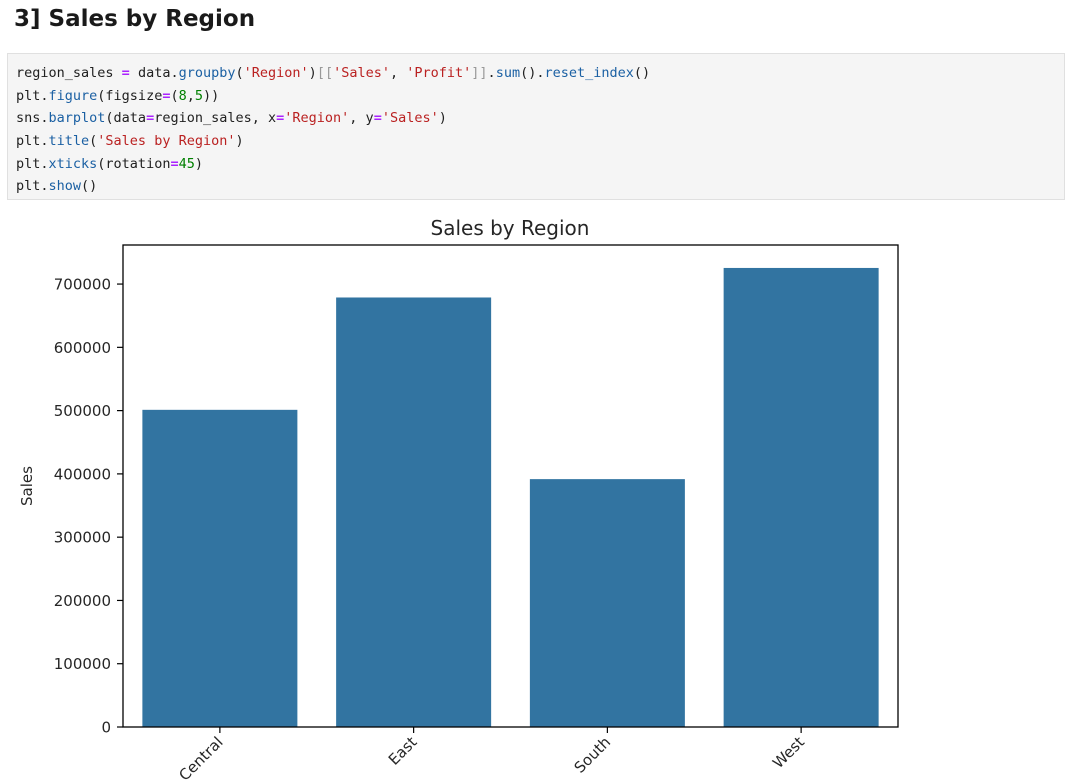  I want to click on code-token: 8, so click(182, 95).